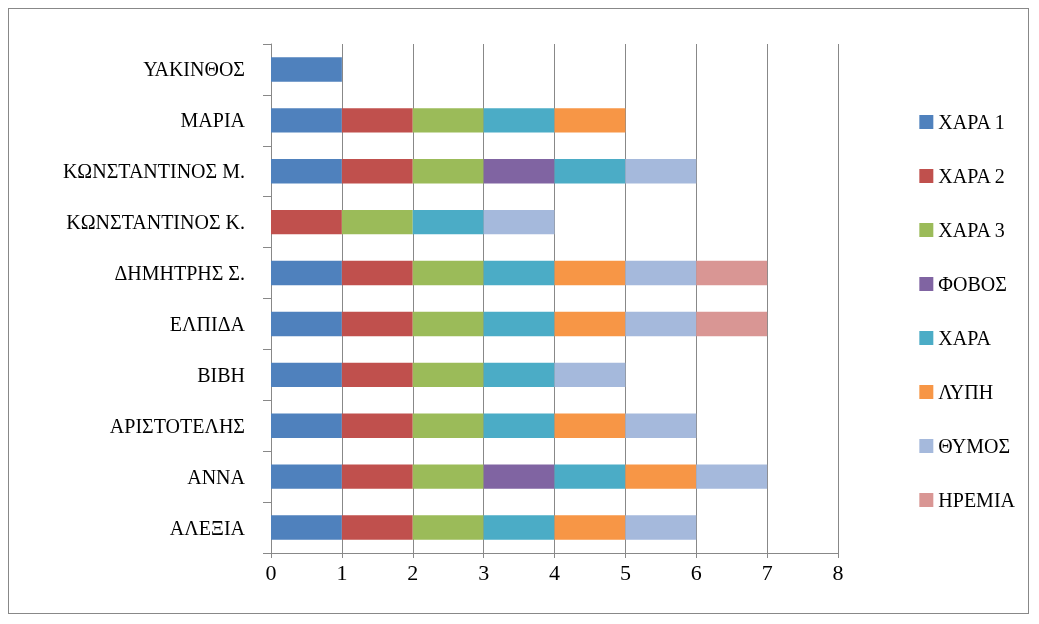 The image size is (1039, 624). I want to click on x-tick-label: 8, so click(838, 572).